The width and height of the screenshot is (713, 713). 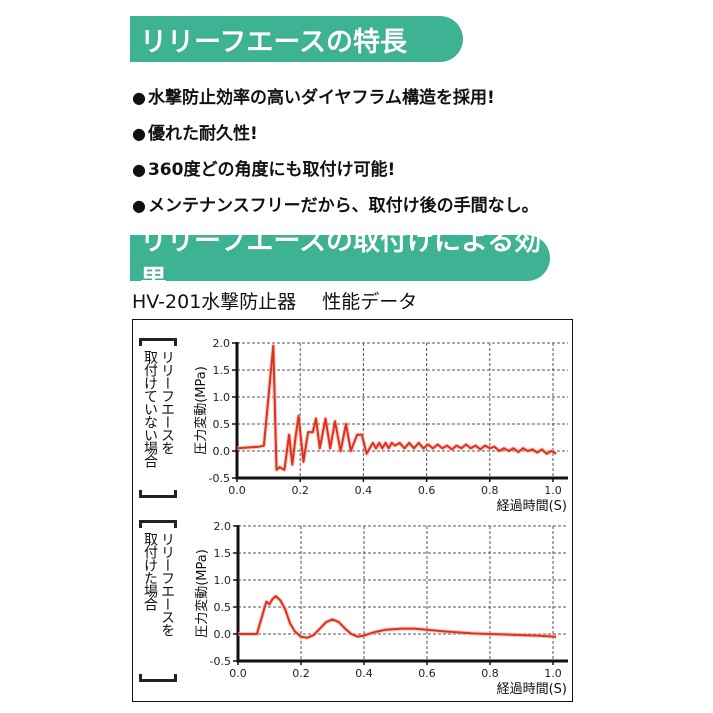 I want to click on product-name: HV-201水撃防止器, so click(x=214, y=302).